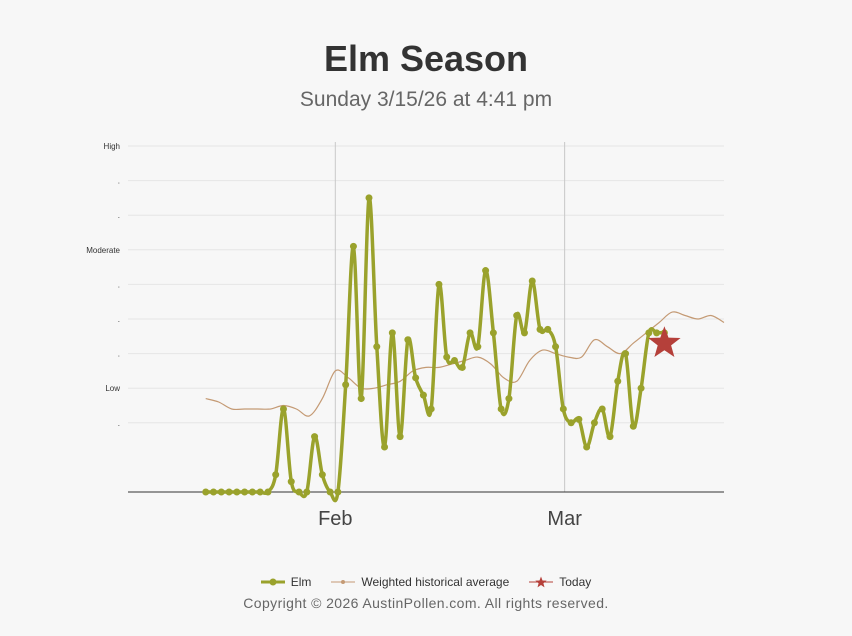 This screenshot has width=852, height=636. I want to click on chart-title: Elm Season, so click(426, 58).